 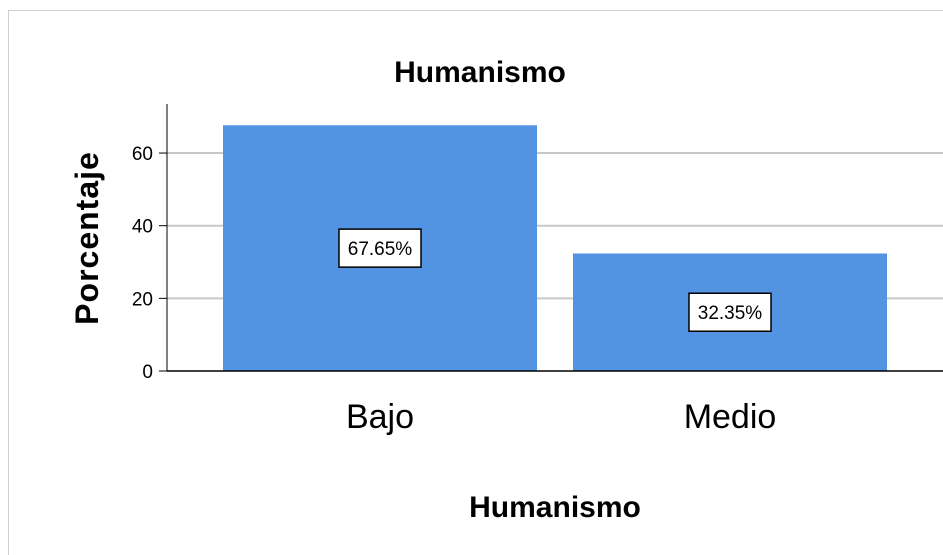 I want to click on data-labels: 67.65% 32.35%, so click(x=555, y=280).